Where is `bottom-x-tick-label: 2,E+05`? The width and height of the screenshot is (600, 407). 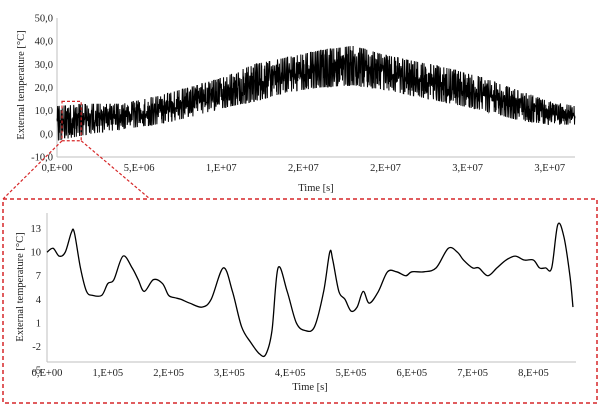
bottom-x-tick-label: 2,E+05 is located at coordinates (168, 373).